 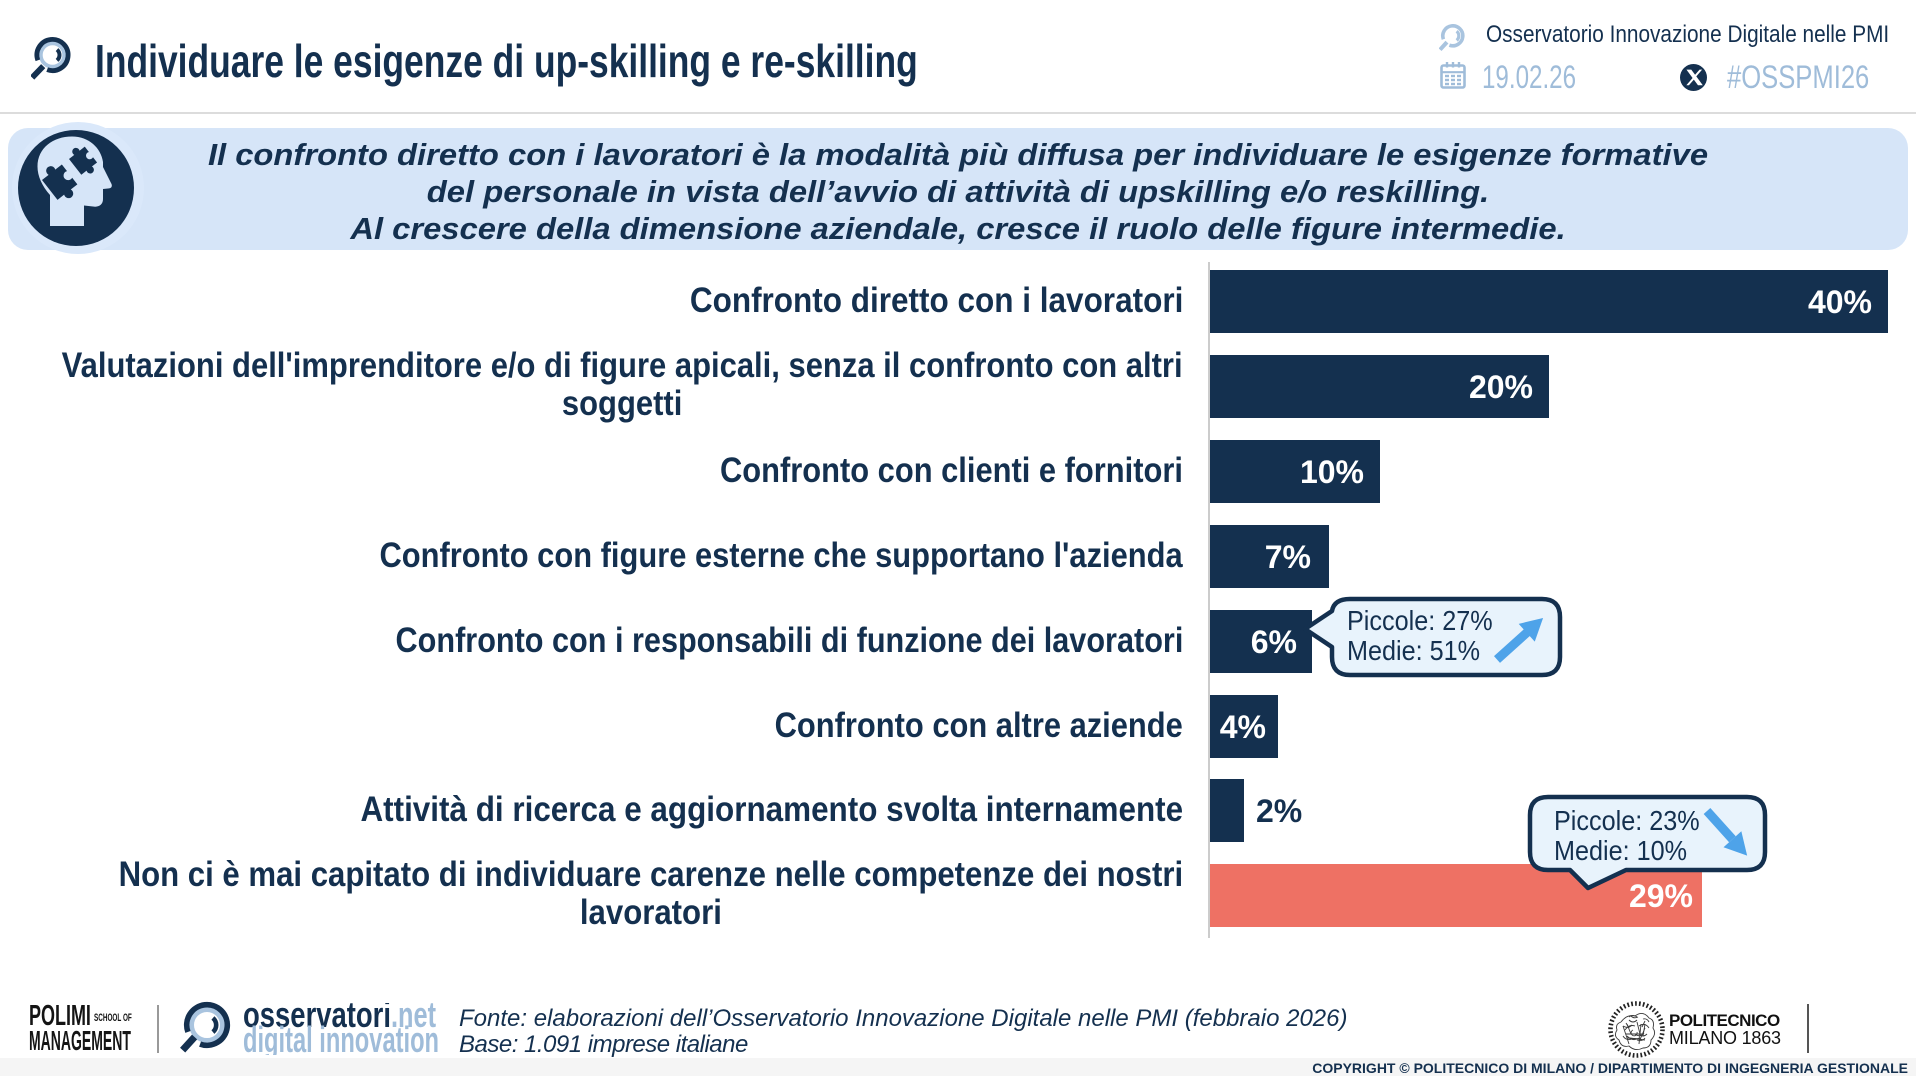 What do you see at coordinates (317, 1019) in the screenshot?
I see `svg-text: osservatori` at bounding box center [317, 1019].